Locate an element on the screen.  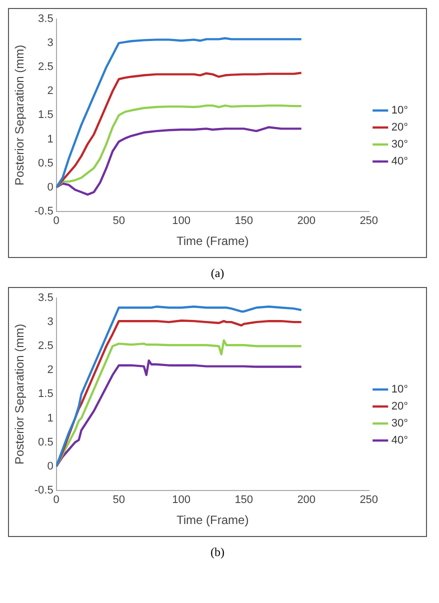
text: (b) is located at coordinates (218, 552).